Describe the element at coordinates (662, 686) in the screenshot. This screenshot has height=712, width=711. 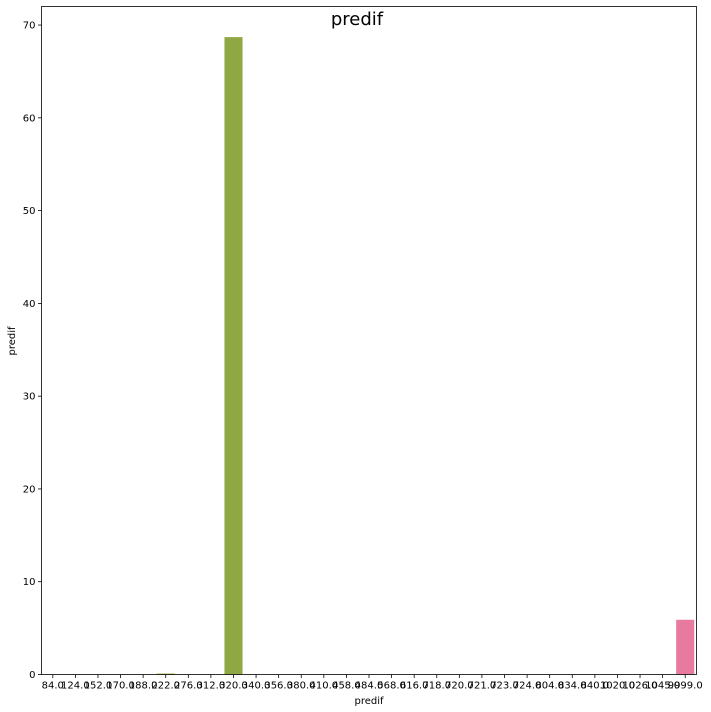
I see `x-tick-label: 1045.0` at that location.